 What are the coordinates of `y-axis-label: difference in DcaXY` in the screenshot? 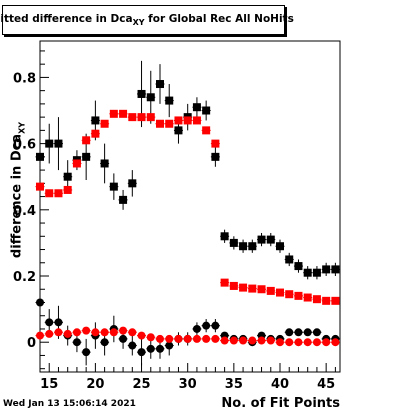 It's located at (18, 190).